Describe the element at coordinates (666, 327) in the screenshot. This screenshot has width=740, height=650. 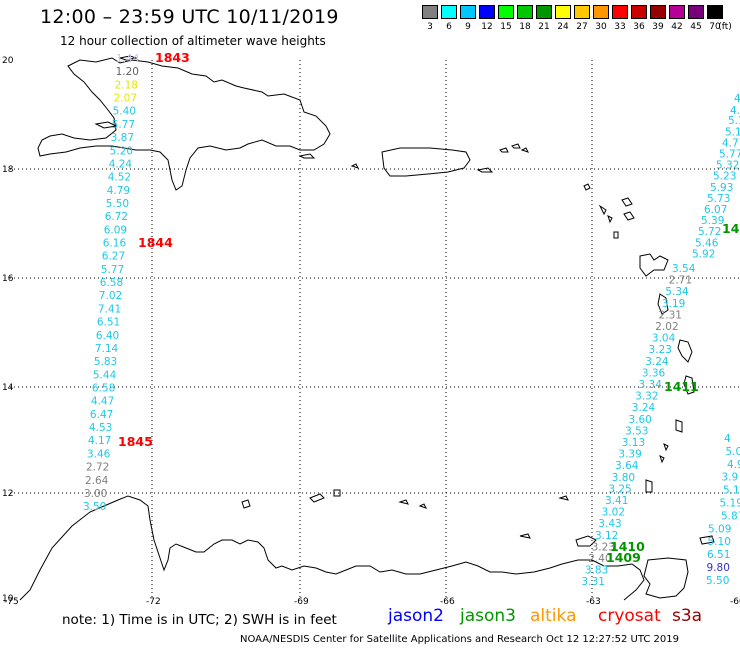
I see `wave-height-value: 2.02` at that location.